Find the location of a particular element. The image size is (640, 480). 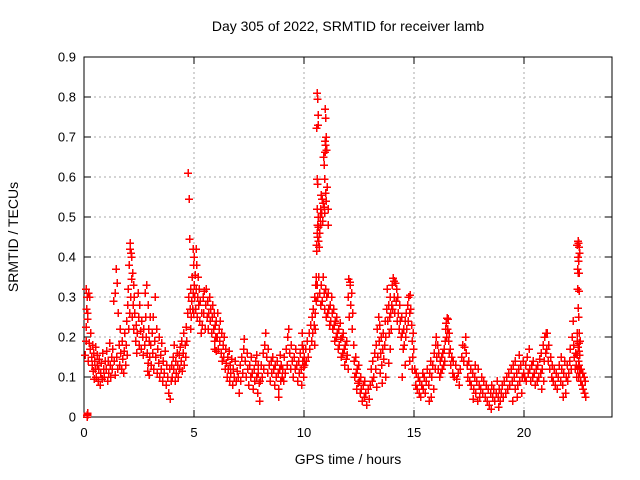

x-tick-label: 20 is located at coordinates (524, 432).